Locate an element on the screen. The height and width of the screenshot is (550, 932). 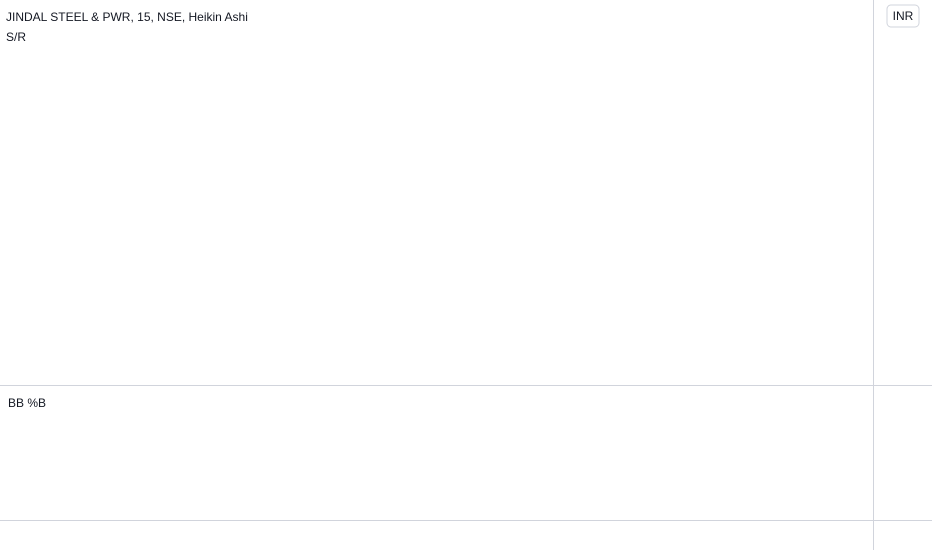
indicator-name: S/R is located at coordinates (16, 37).